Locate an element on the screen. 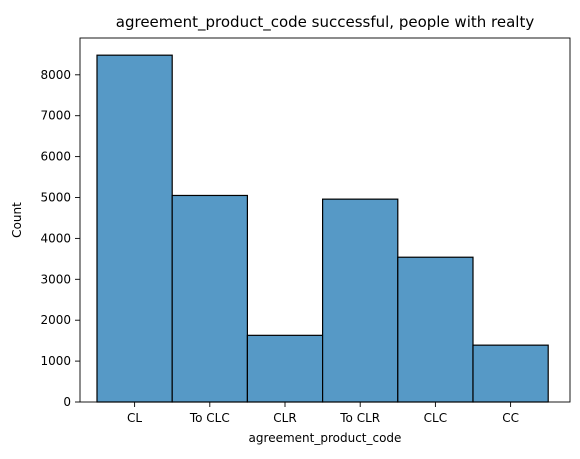 The image size is (580, 459). y-tick-label: 3000 is located at coordinates (55, 279).